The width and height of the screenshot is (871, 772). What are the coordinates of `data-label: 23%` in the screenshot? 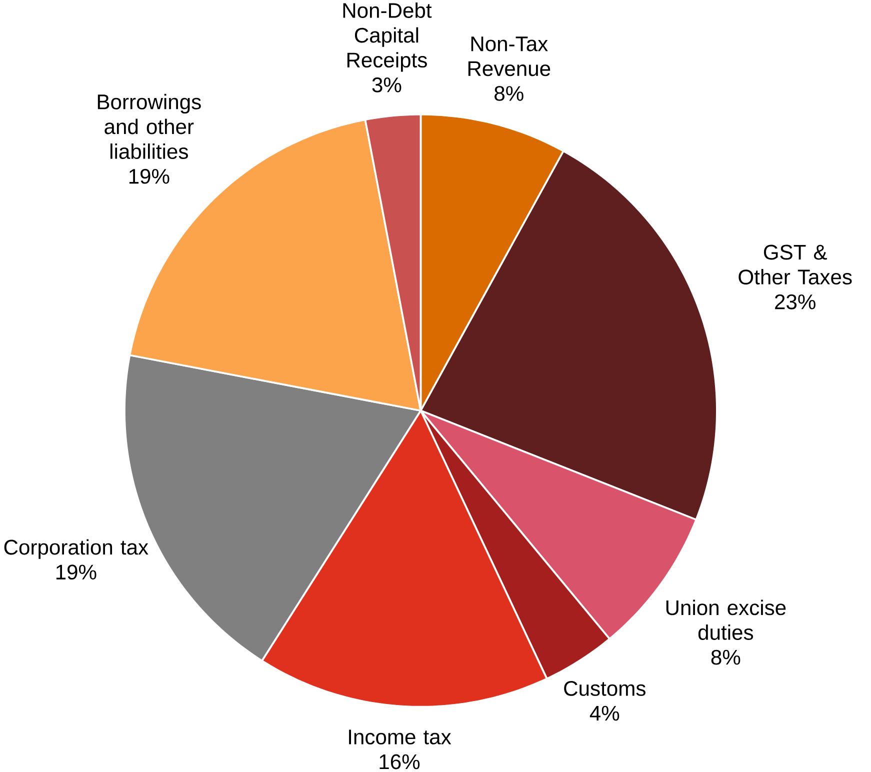 It's located at (795, 302).